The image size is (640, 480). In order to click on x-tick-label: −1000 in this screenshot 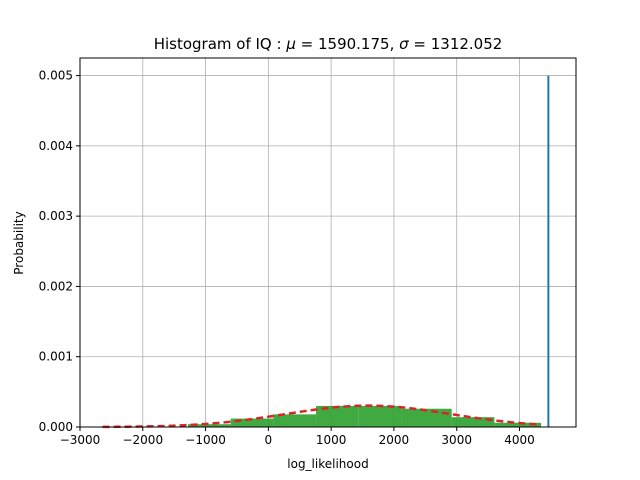, I will do `click(205, 440)`.